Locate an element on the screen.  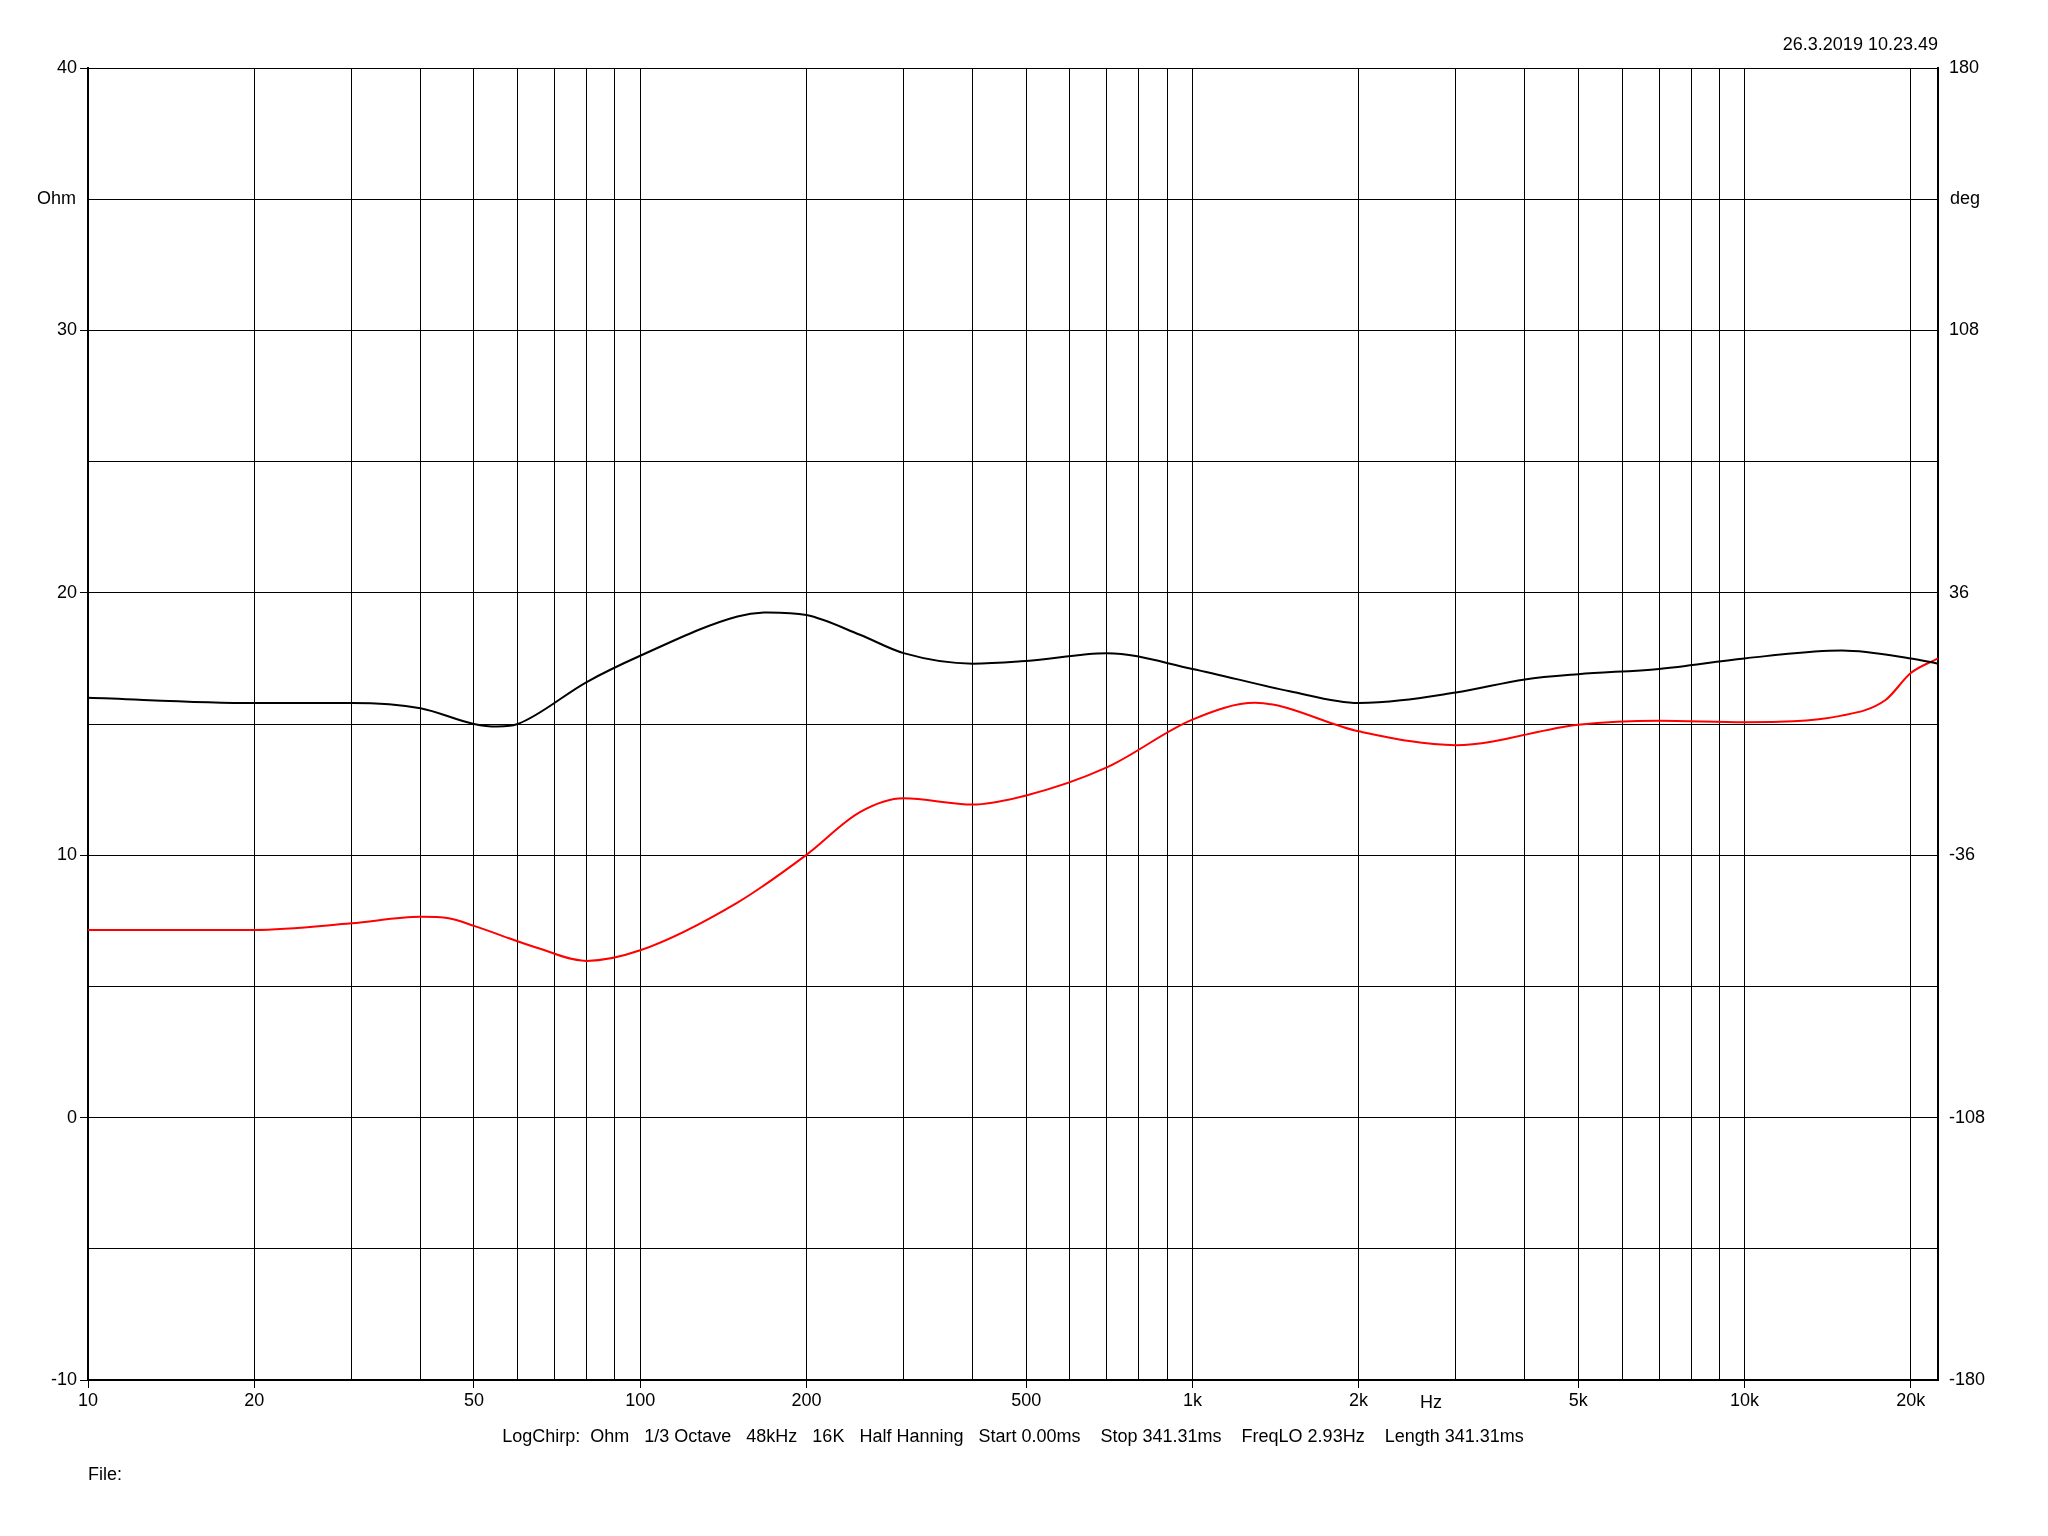
y-tick-label: 40 is located at coordinates (67, 66).